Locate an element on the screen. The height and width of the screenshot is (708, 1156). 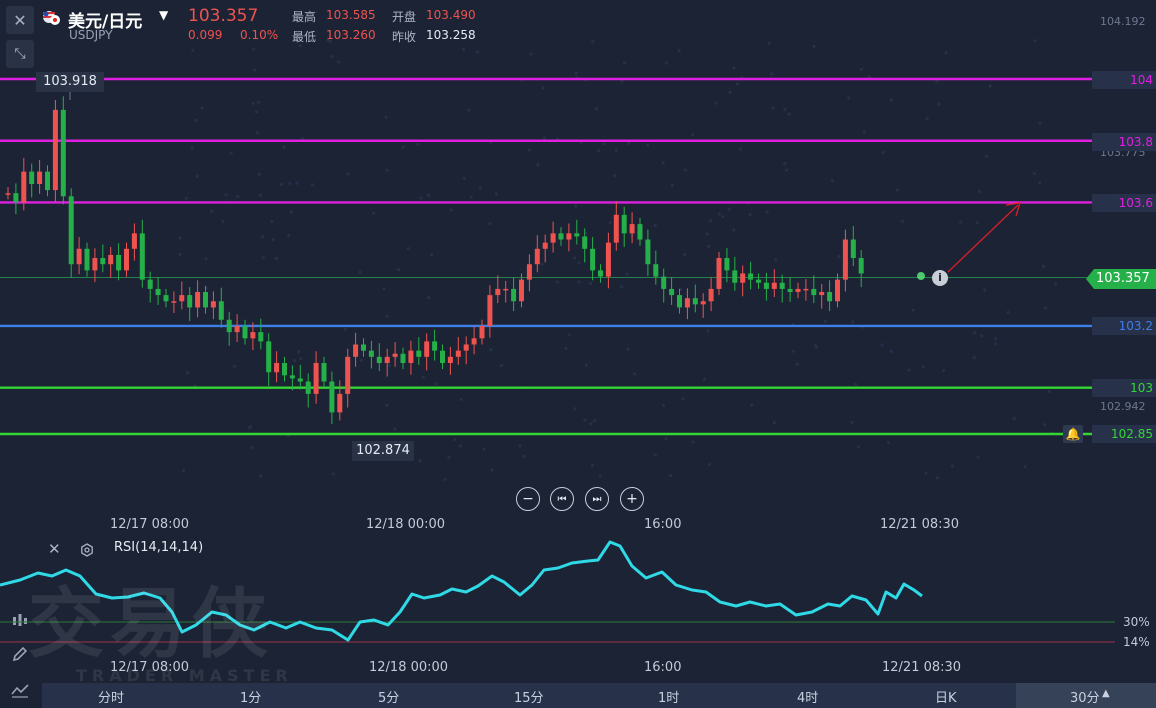
period-tab: 日K is located at coordinates (946, 698).